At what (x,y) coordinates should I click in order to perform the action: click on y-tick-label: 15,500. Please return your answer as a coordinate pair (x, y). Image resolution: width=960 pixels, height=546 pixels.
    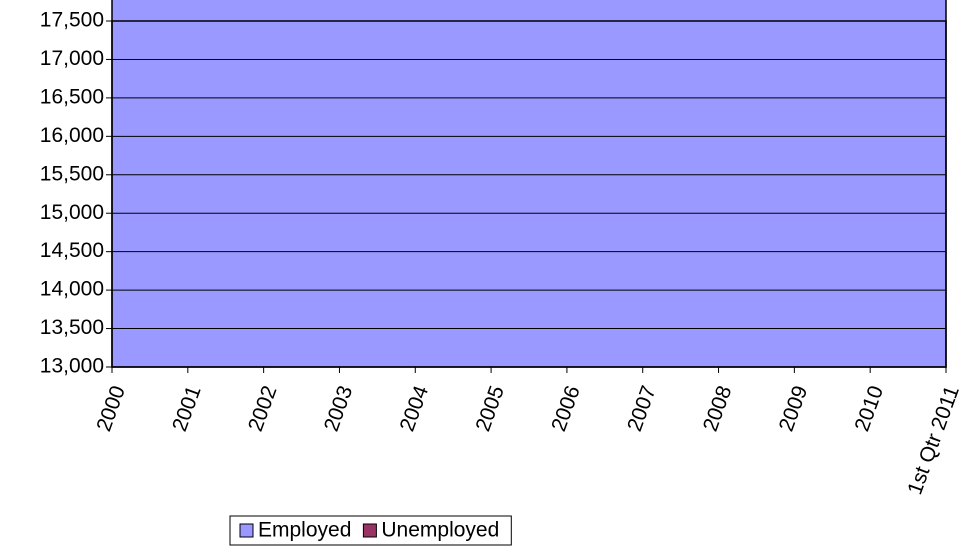
    Looking at the image, I should click on (72, 173).